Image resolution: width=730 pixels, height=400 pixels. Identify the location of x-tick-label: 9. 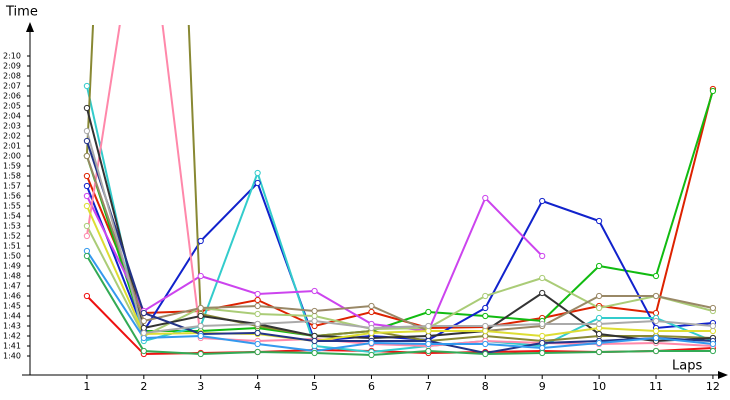
(542, 386).